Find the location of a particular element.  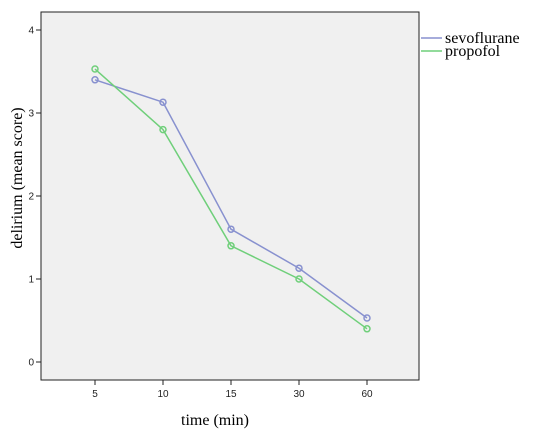

y-tick-label: 0 is located at coordinates (31, 363).